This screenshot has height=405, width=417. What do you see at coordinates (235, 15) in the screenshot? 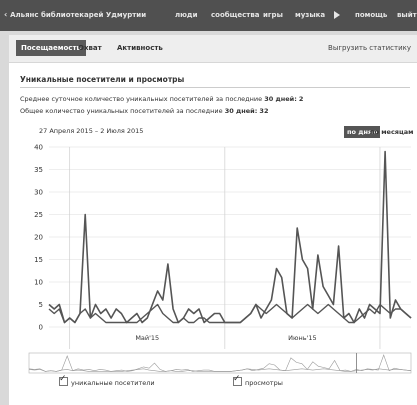
I see `nav-communities: сообщества` at bounding box center [235, 15].